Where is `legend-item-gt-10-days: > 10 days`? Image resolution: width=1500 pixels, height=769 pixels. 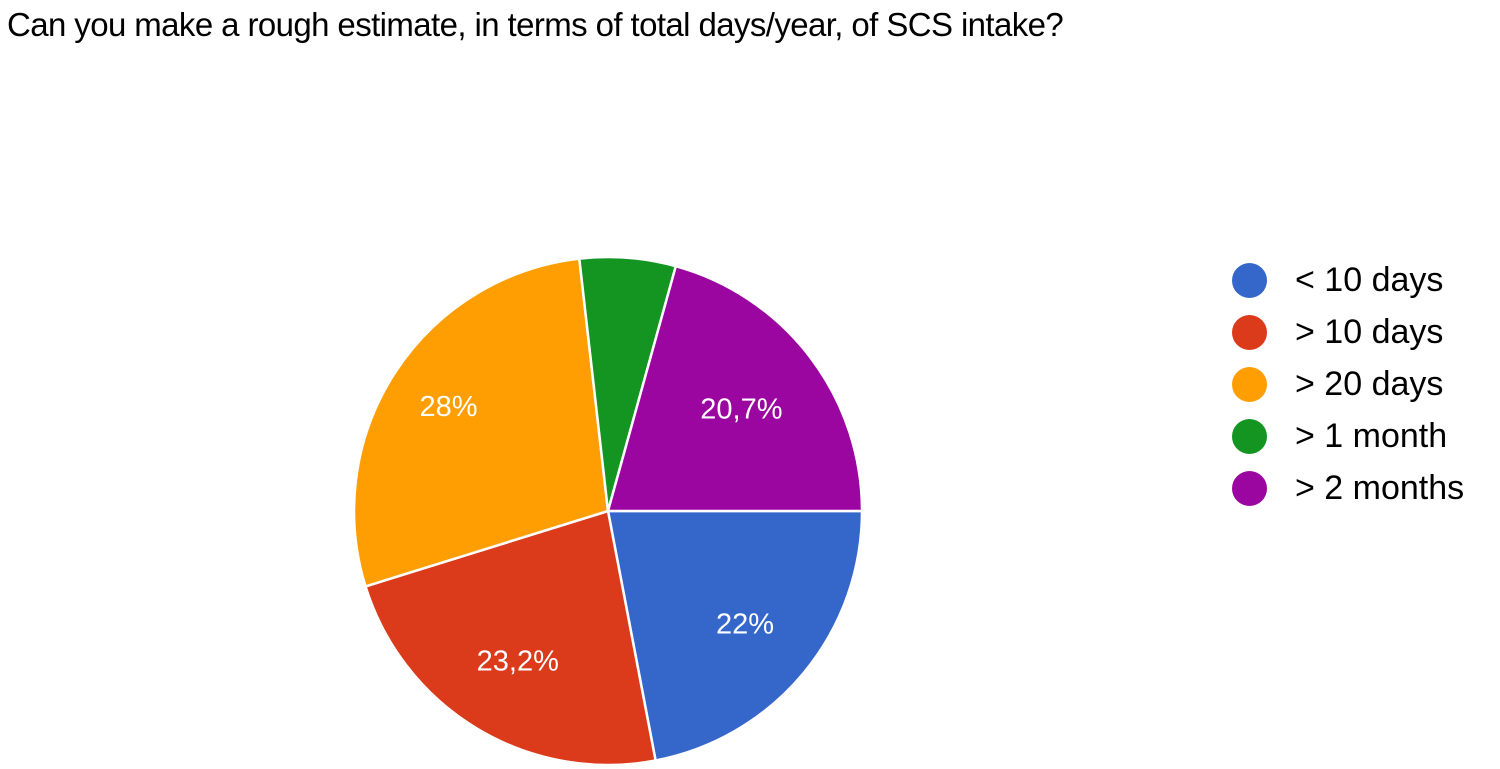
legend-item-gt-10-days: > 10 days is located at coordinates (1348, 332).